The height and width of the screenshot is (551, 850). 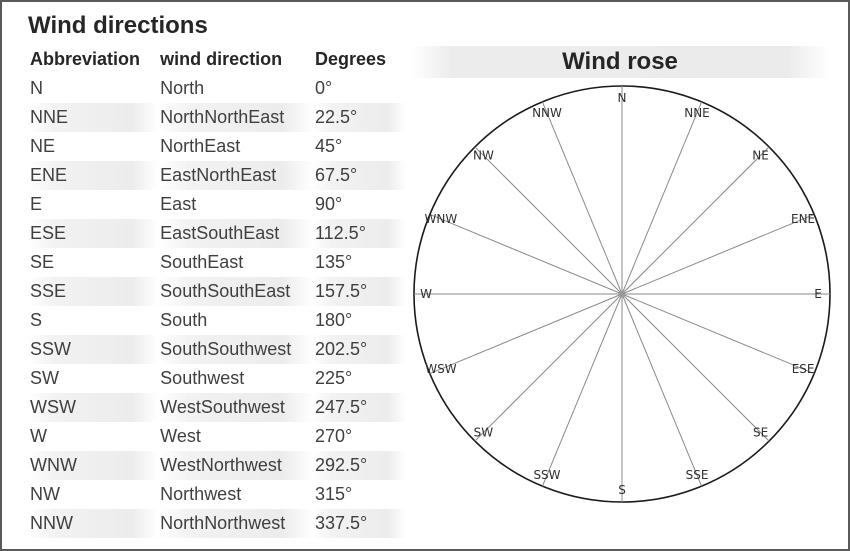 What do you see at coordinates (235, 233) in the screenshot?
I see `cell-wind-direction: EastSouthEast` at bounding box center [235, 233].